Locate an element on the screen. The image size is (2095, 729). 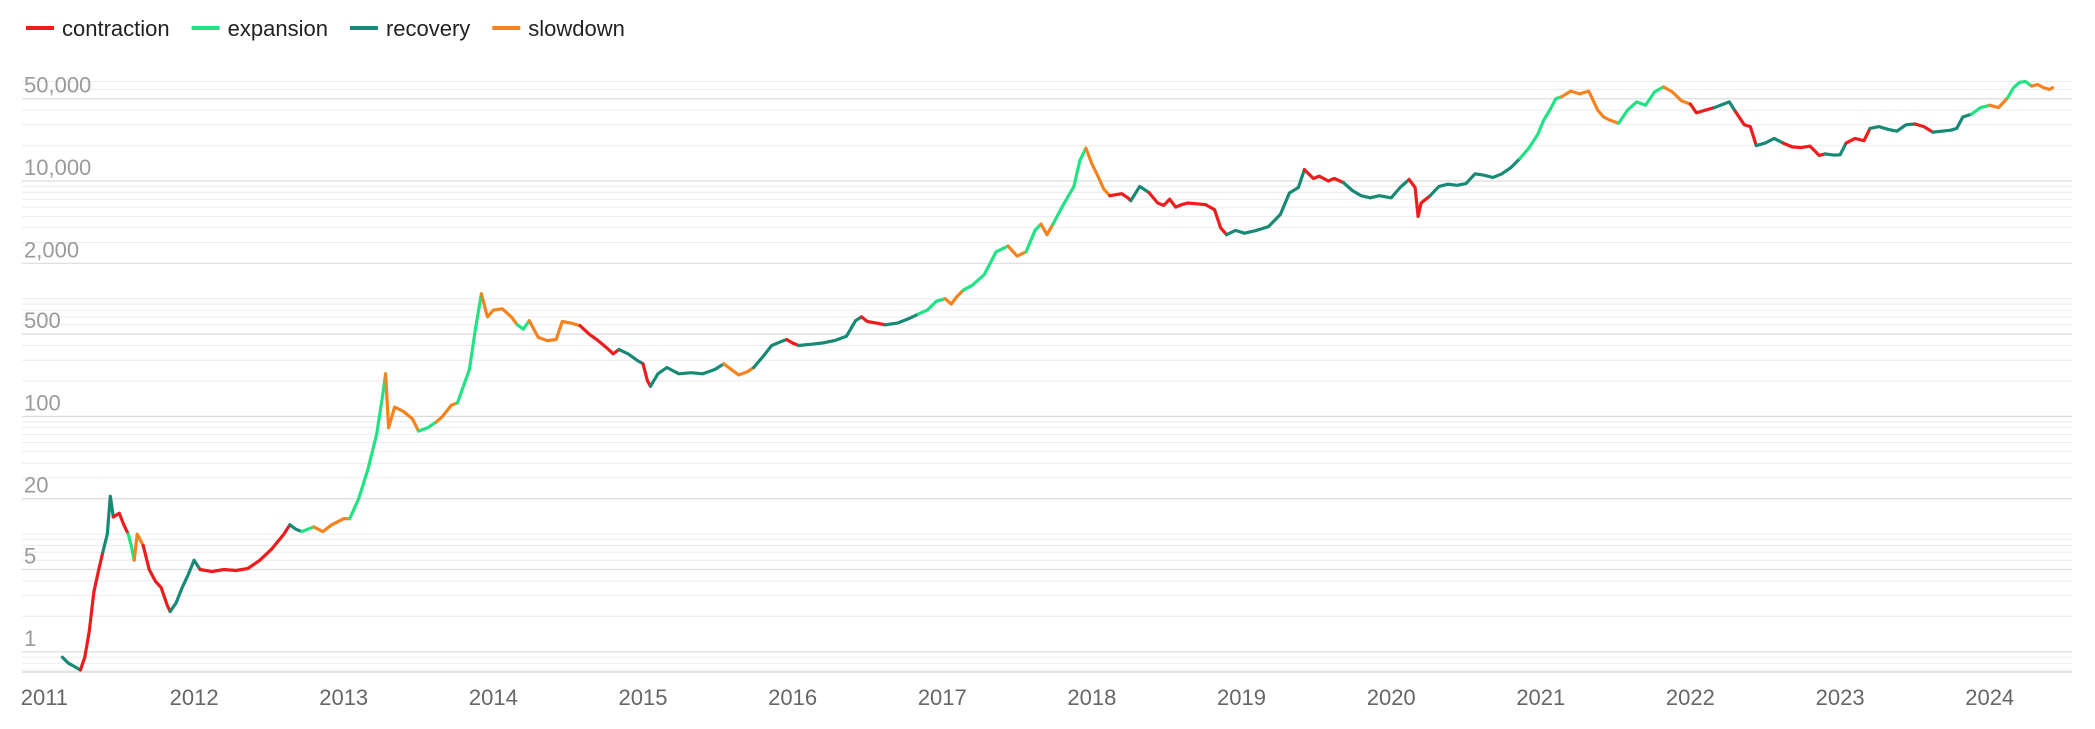
y-axis-ticks: 1 5 20 100 500 2,000 10,000 50,000 is located at coordinates (57, 362).